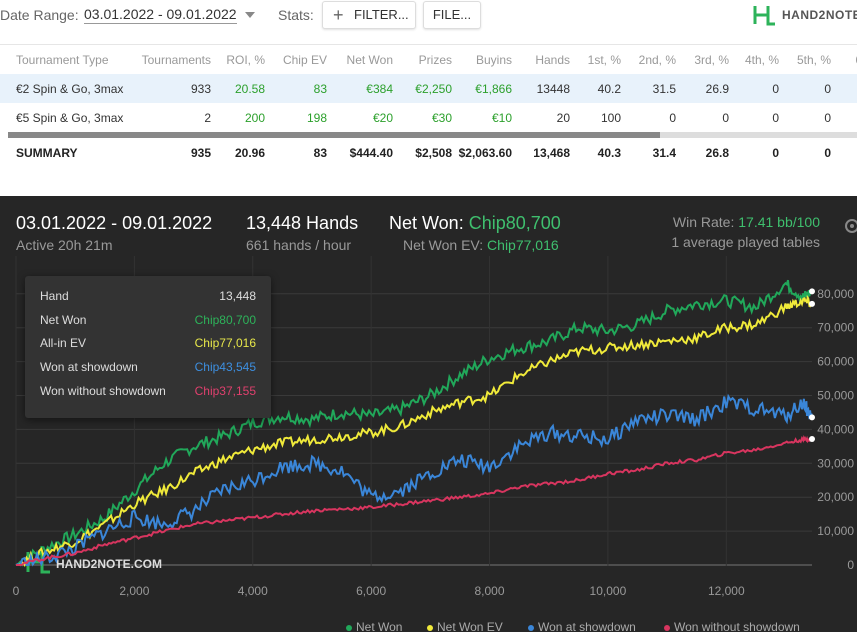 Image resolution: width=857 pixels, height=634 pixels. Describe the element at coordinates (316, 118) in the screenshot. I see `table-cell: 198` at that location.